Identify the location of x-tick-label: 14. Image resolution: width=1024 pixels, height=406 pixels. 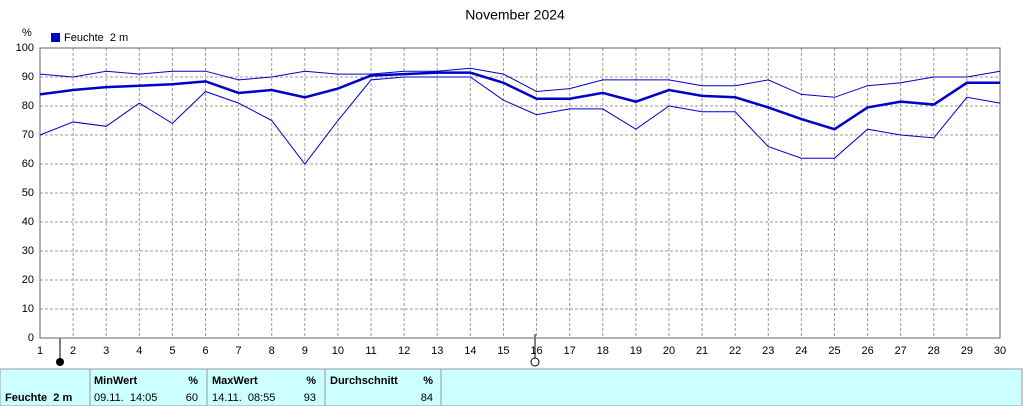
(470, 351).